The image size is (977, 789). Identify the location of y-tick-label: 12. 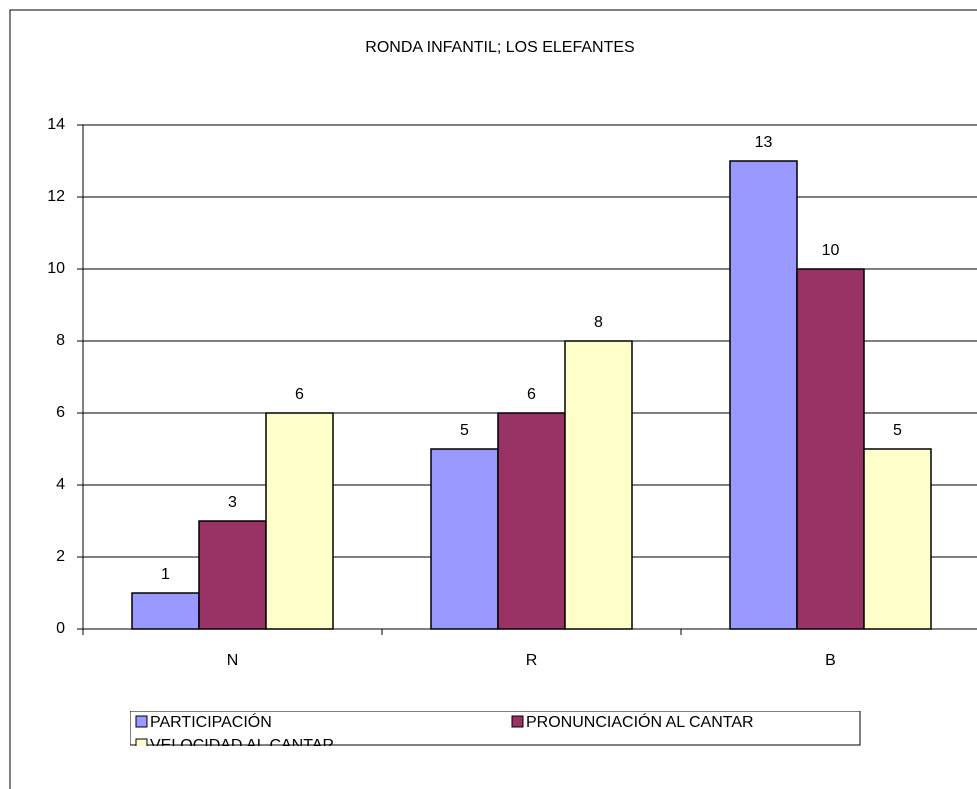
(56, 196).